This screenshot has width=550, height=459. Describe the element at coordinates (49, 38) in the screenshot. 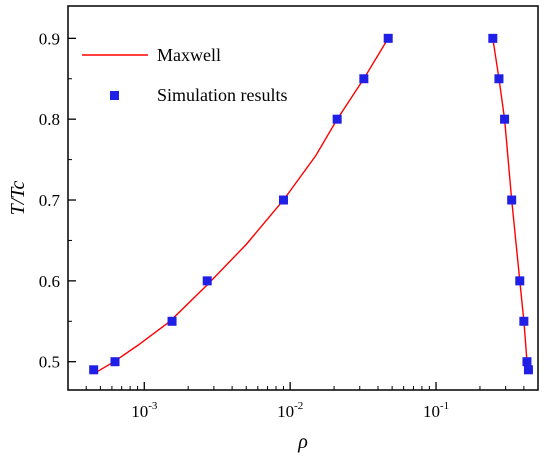

I see `y-tick-label: 0.9` at that location.